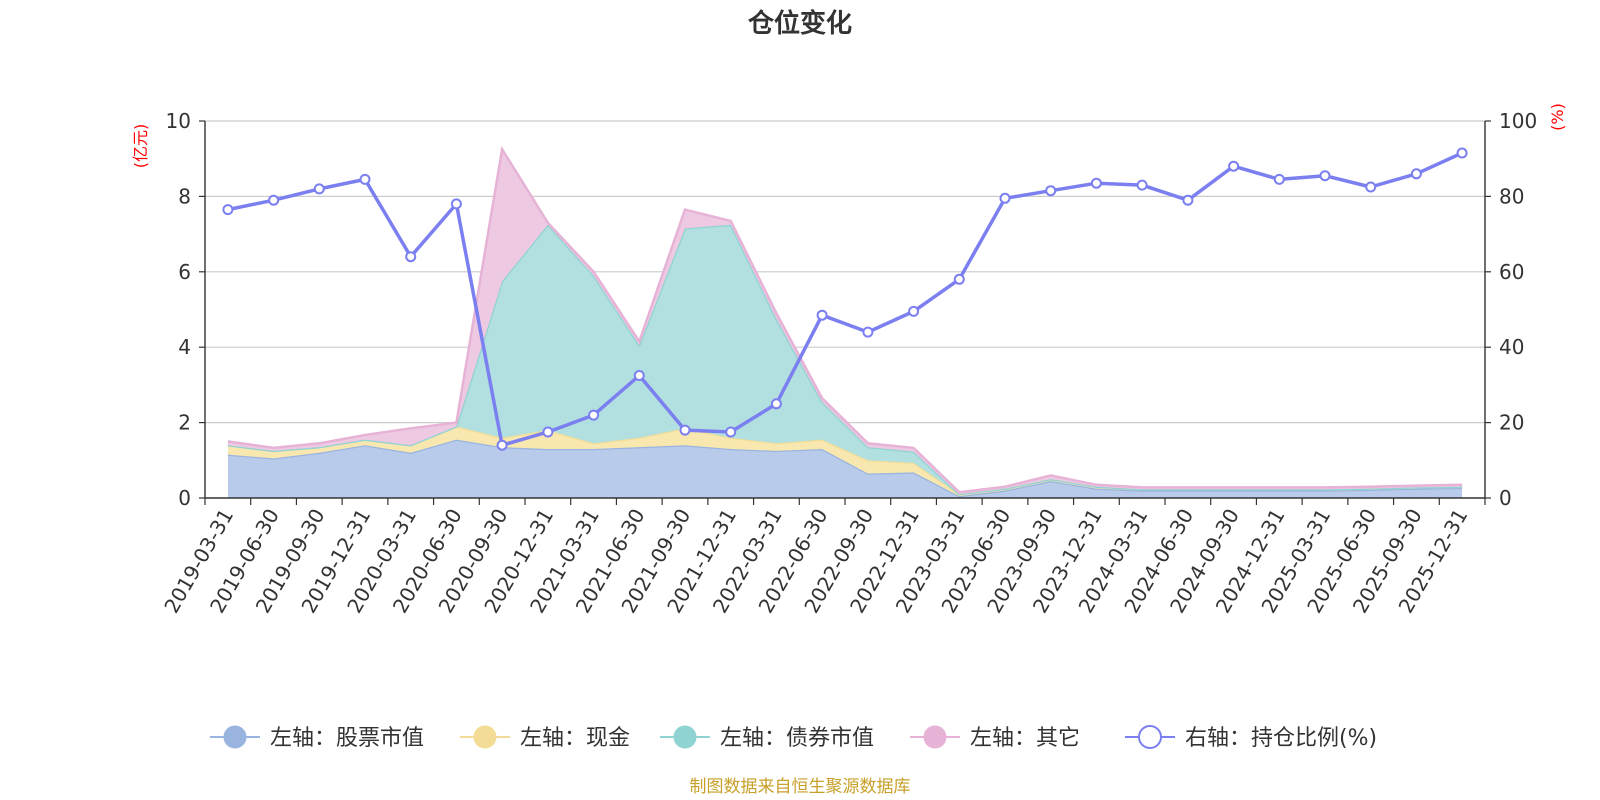 This screenshot has height=800, width=1600. What do you see at coordinates (1518, 121) in the screenshot?
I see `right-tick-label: 100` at bounding box center [1518, 121].